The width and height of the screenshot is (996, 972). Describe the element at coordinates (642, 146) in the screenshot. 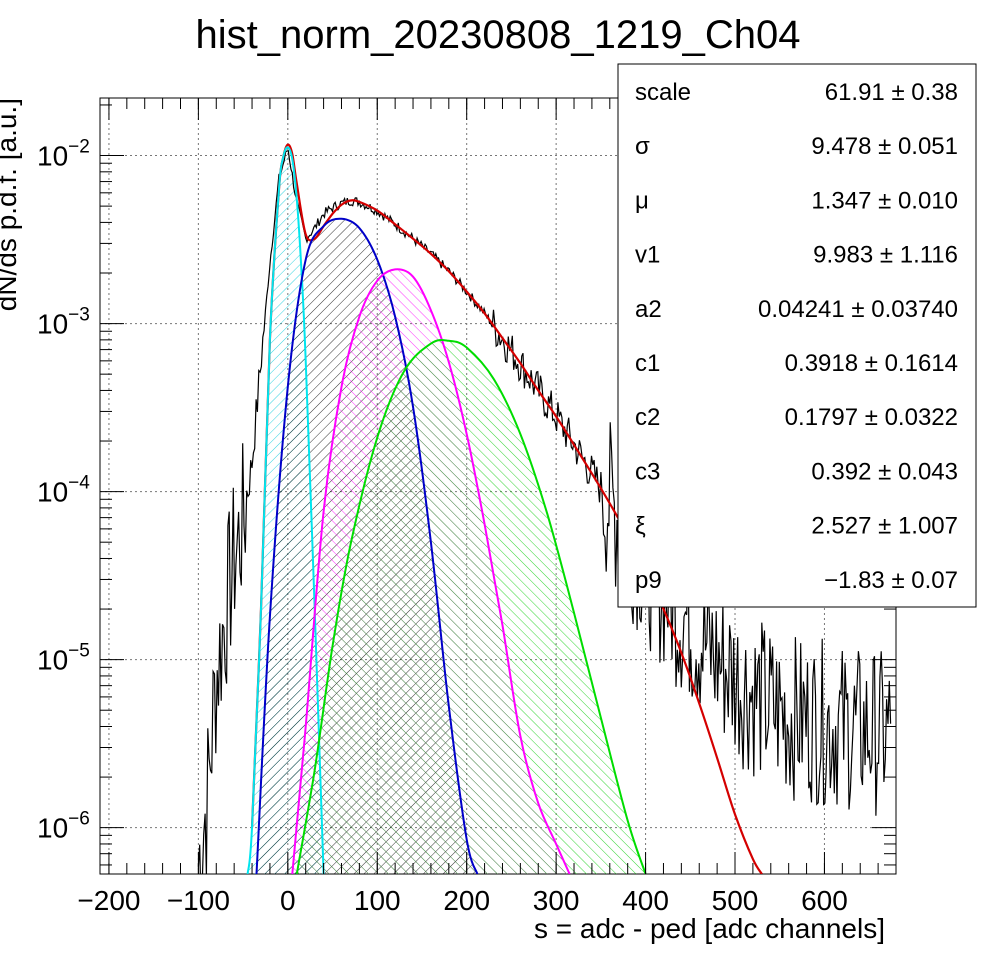

I see `stats-param-name: σ` at that location.